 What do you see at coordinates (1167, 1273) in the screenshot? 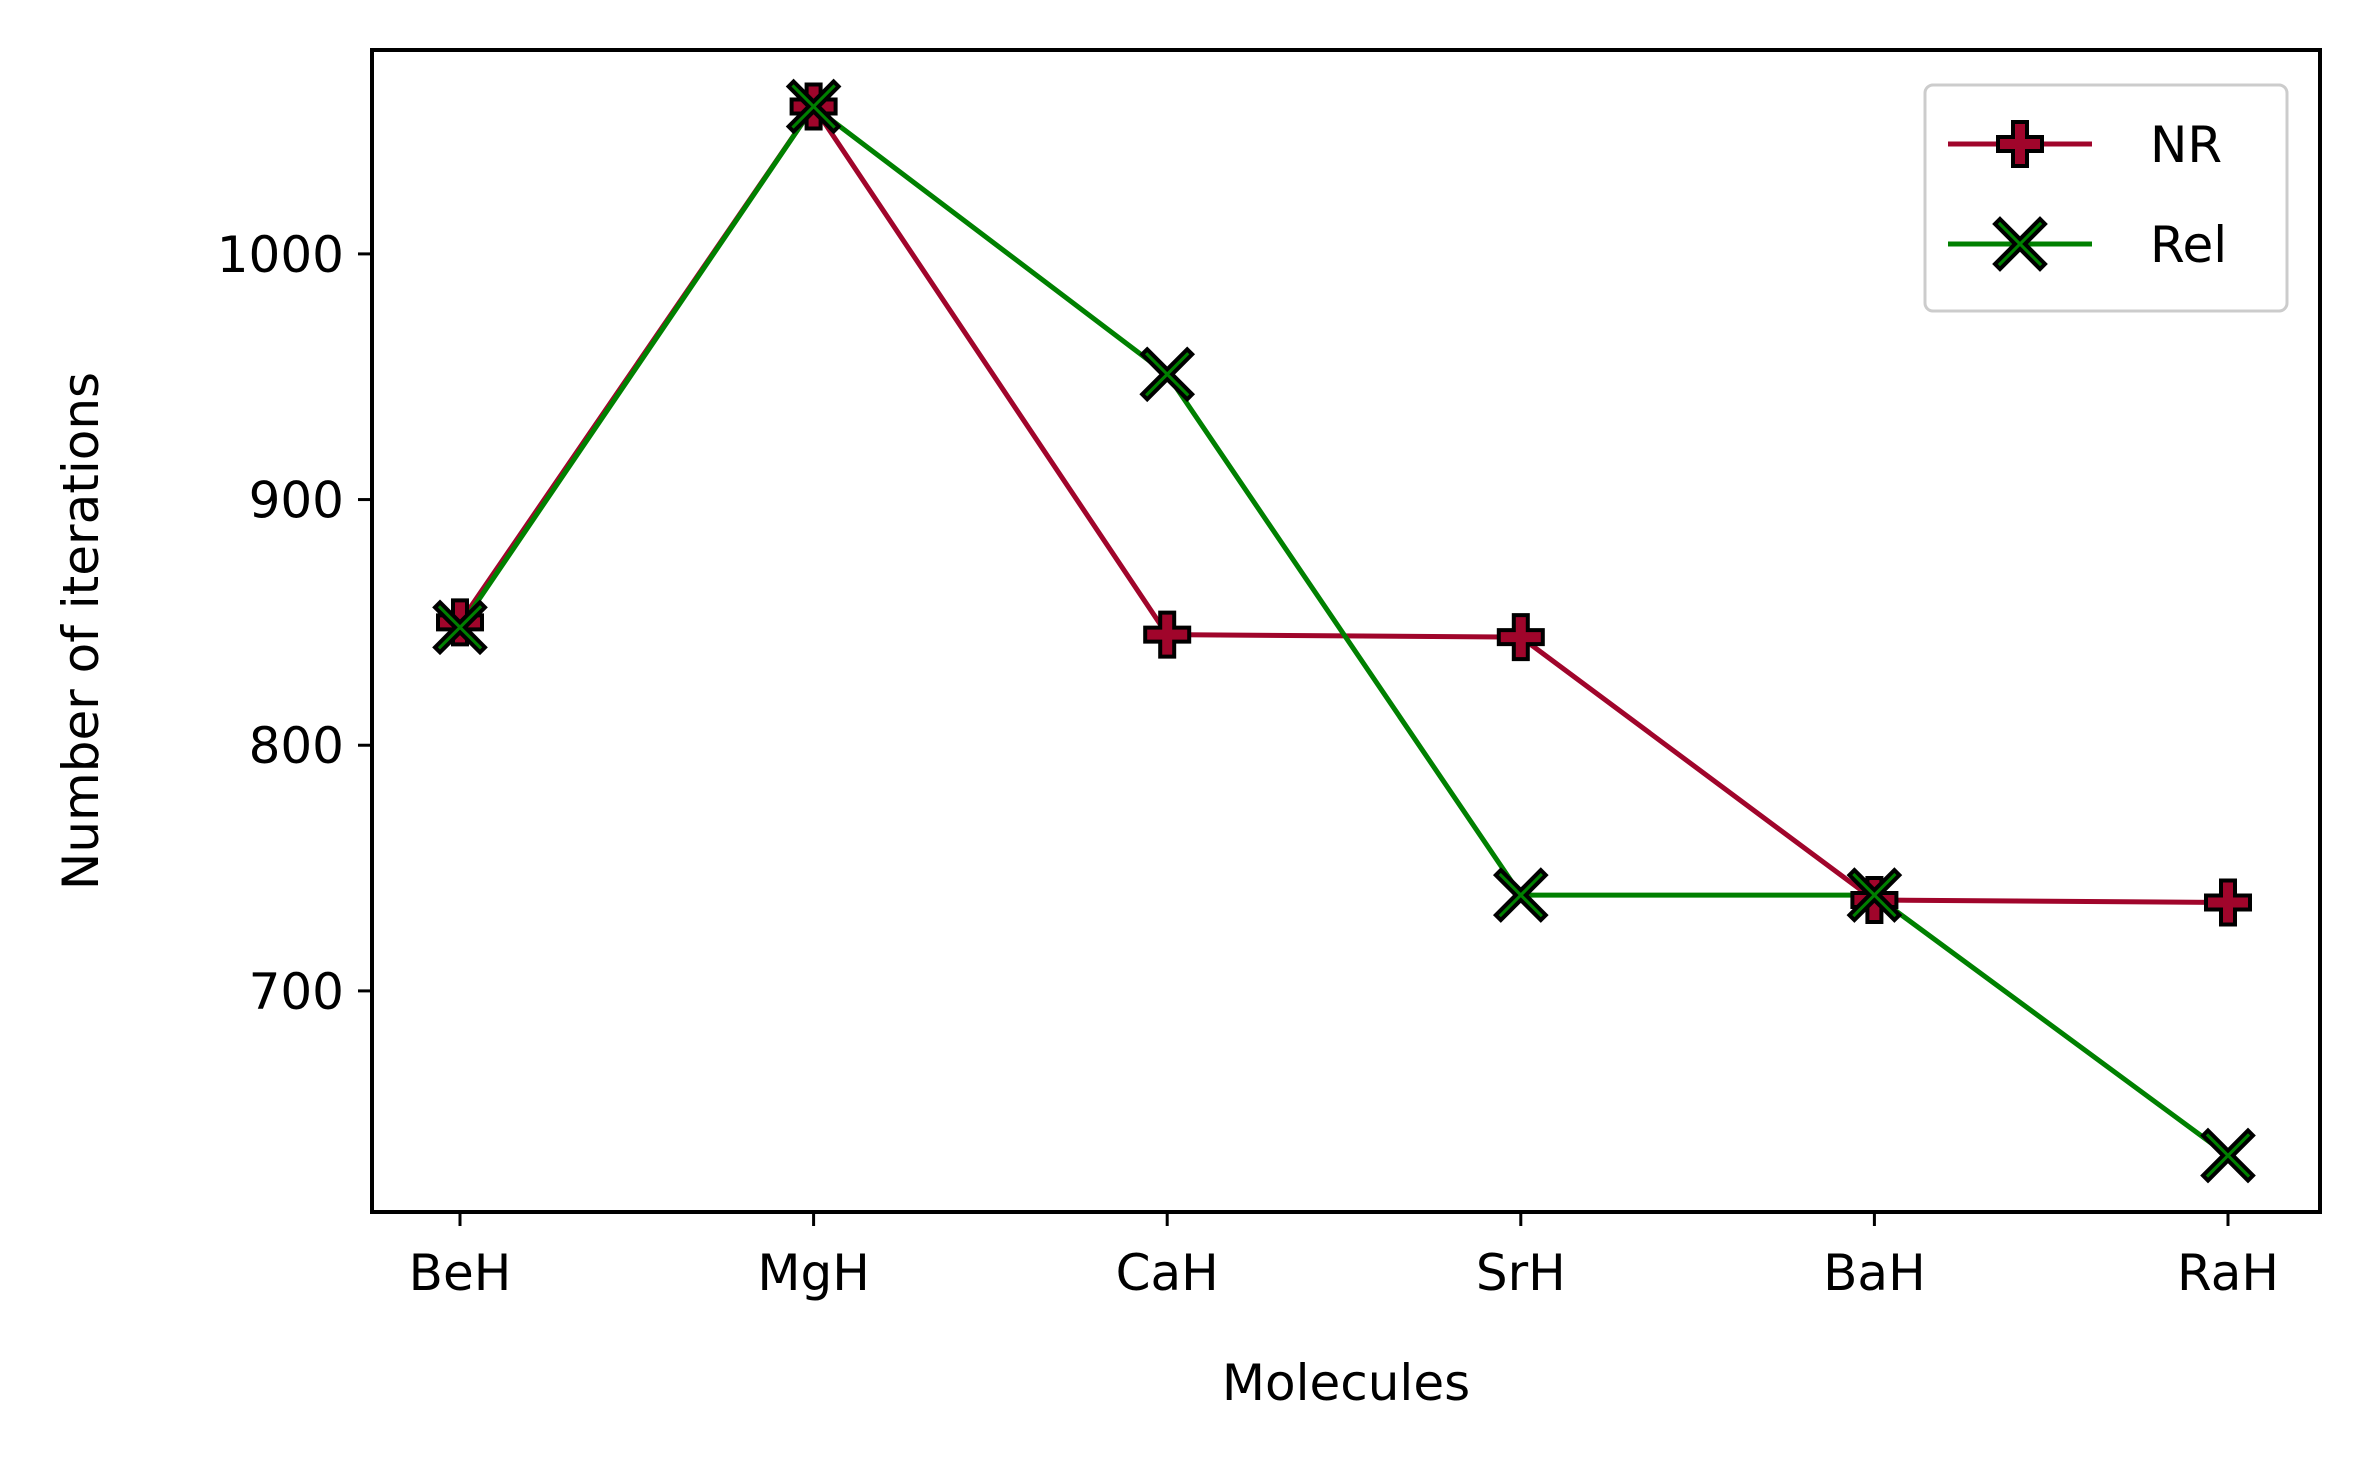
I see `x-tick-label: CaH` at bounding box center [1167, 1273].